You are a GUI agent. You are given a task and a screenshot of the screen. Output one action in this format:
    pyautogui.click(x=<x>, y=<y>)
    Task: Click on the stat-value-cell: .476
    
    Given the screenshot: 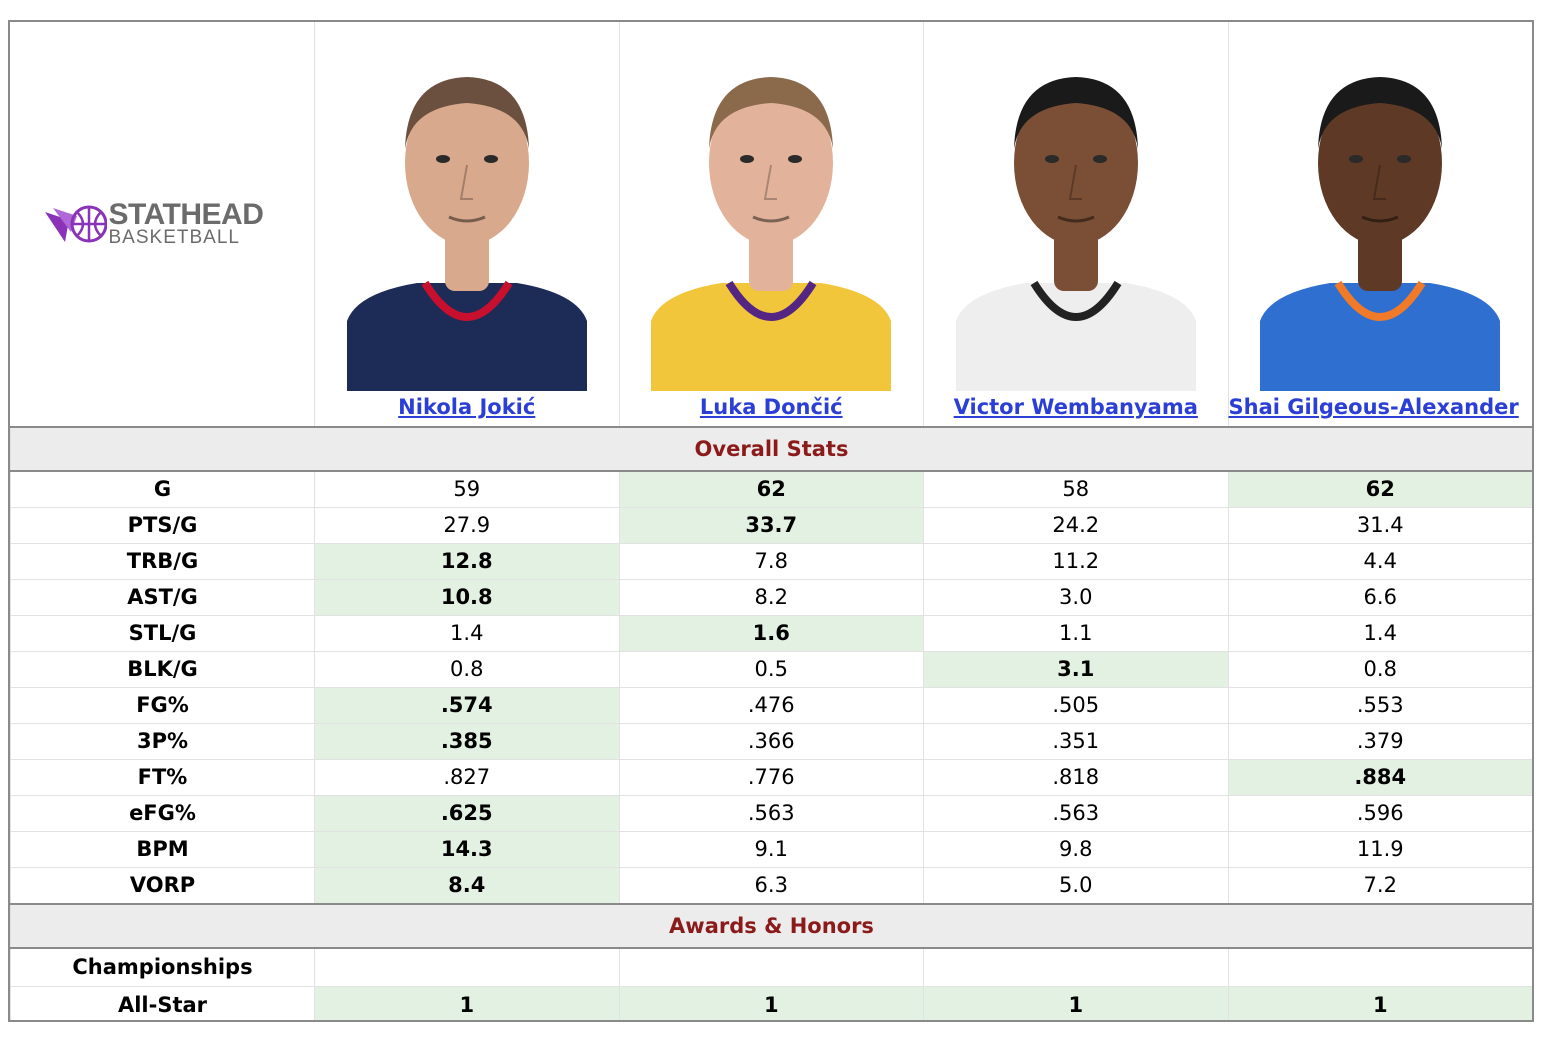 What is the action you would take?
    pyautogui.click(x=771, y=705)
    